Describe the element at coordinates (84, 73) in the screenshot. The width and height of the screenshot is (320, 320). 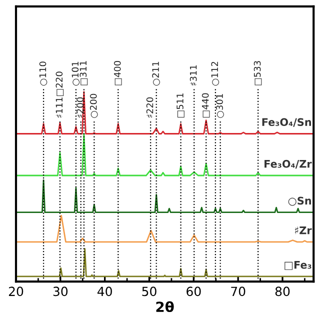
I see `ref-line-label: □311` at that location.